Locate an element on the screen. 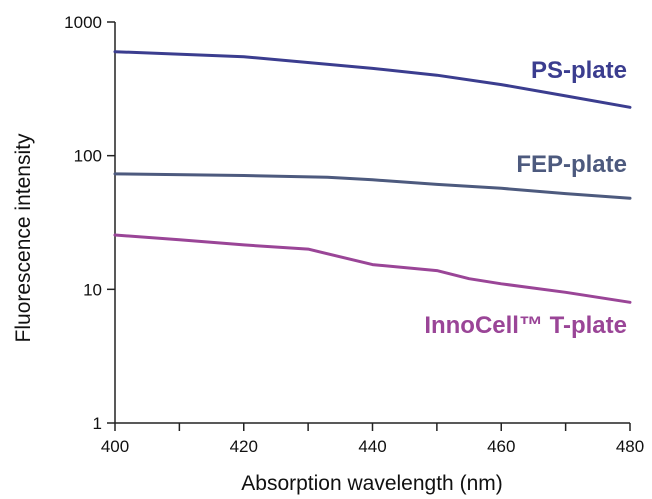  y-tick-label-100: 100 is located at coordinates (88, 156).